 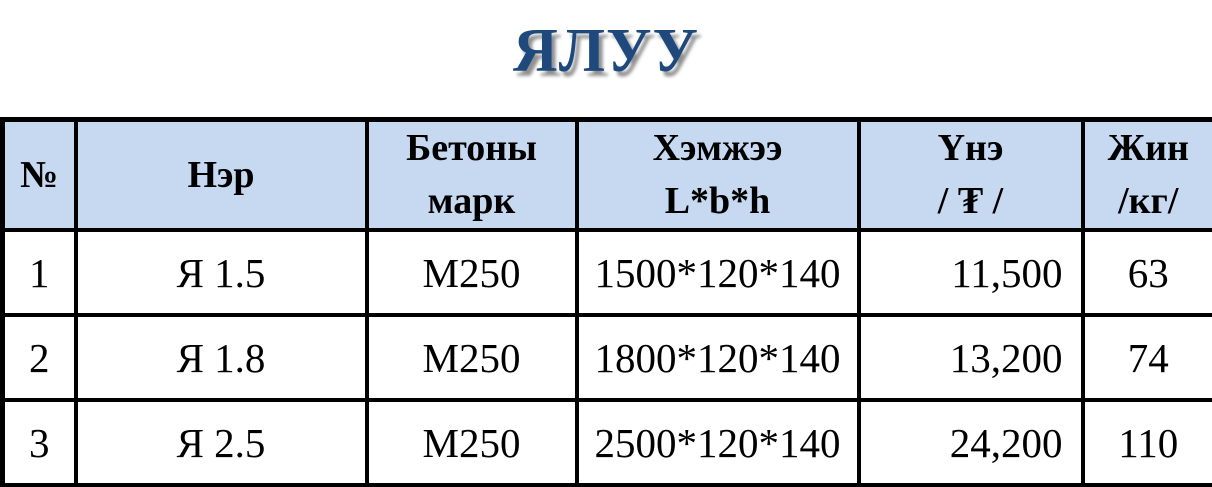 What do you see at coordinates (717, 442) in the screenshot?
I see `cell-dimensions: 2500*120*140` at bounding box center [717, 442].